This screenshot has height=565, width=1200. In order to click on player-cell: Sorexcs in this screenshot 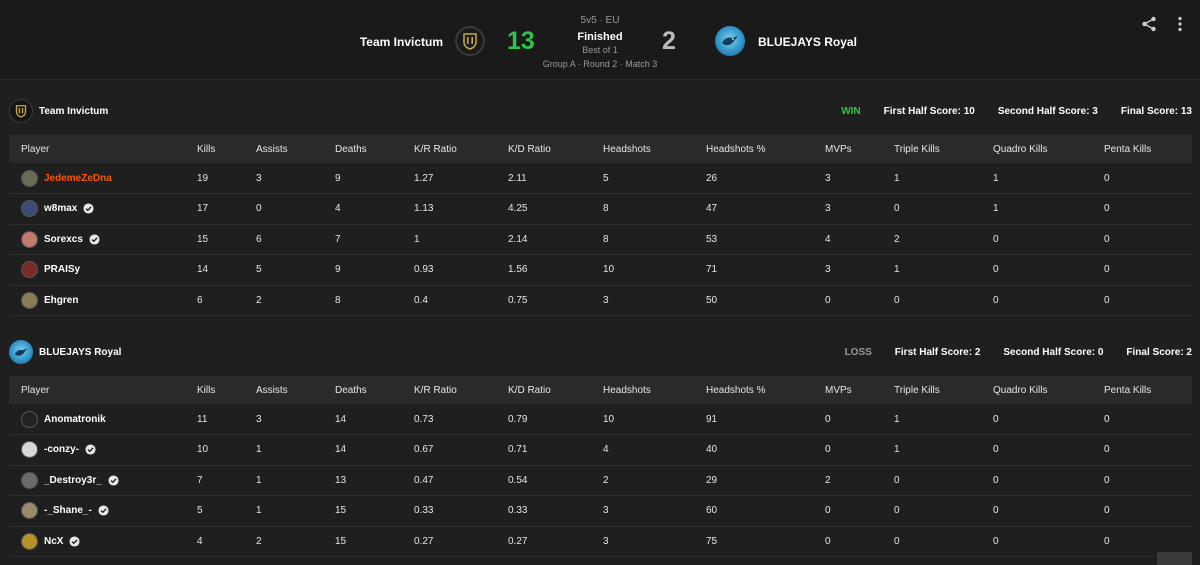, I will do `click(97, 239)`.